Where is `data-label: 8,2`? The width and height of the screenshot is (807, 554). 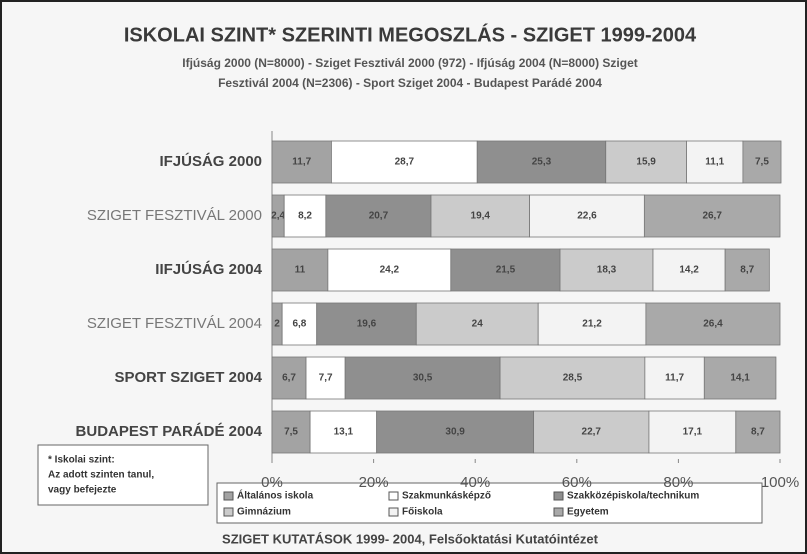
data-label: 8,2 is located at coordinates (305, 216).